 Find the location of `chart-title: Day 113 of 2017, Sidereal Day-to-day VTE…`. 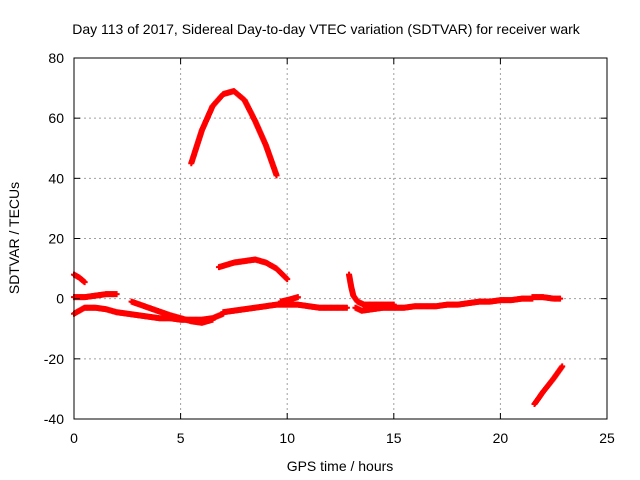

chart-title: Day 113 of 2017, Sidereal Day-to-day VTE… is located at coordinates (326, 29).